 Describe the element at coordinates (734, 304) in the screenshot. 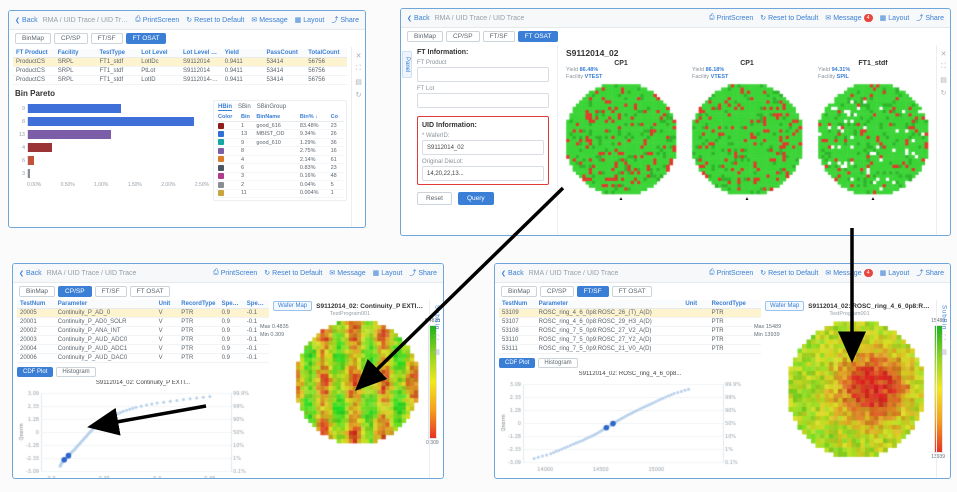

I see `column-header: RecordType` at that location.